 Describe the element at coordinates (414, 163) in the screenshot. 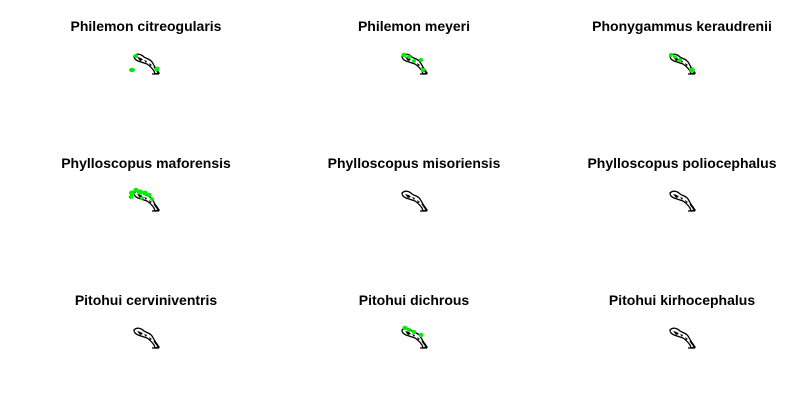

I see `panel-title: Phylloscopus misoriensis` at that location.